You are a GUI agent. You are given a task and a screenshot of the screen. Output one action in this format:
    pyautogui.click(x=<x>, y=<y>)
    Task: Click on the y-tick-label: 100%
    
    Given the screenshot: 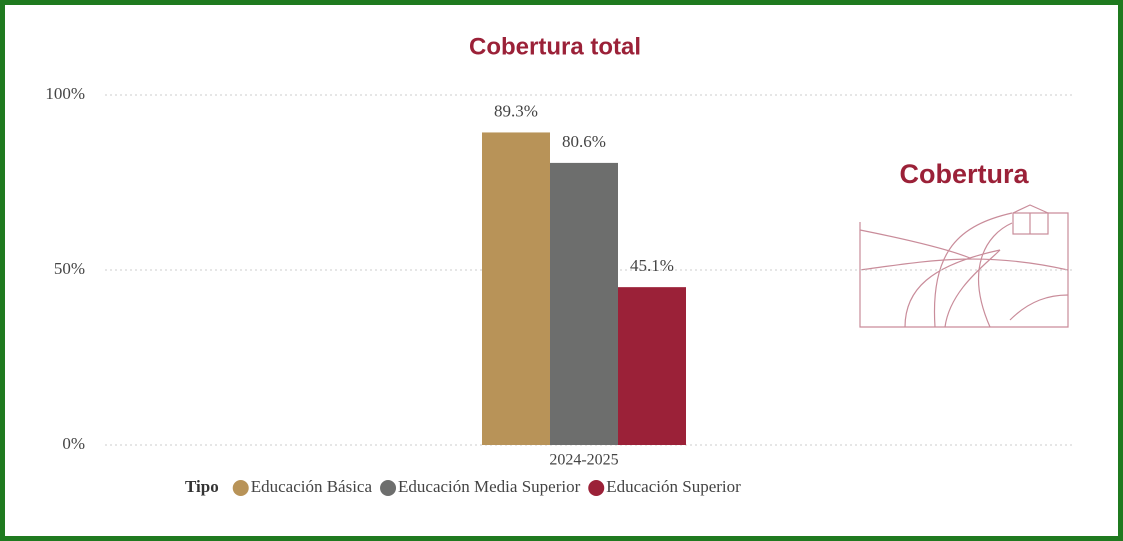 What is the action you would take?
    pyautogui.click(x=65, y=93)
    